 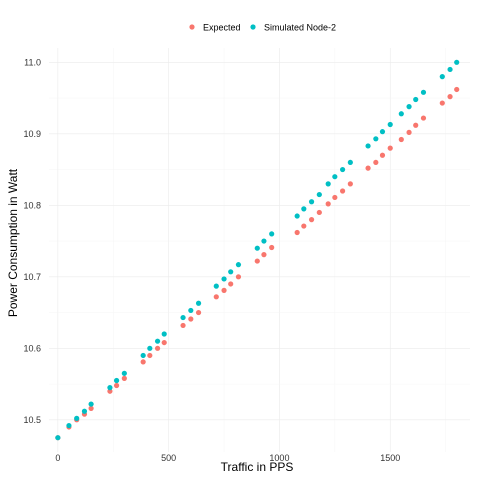 I want to click on y-tick-label: 11.0, so click(x=32, y=62).